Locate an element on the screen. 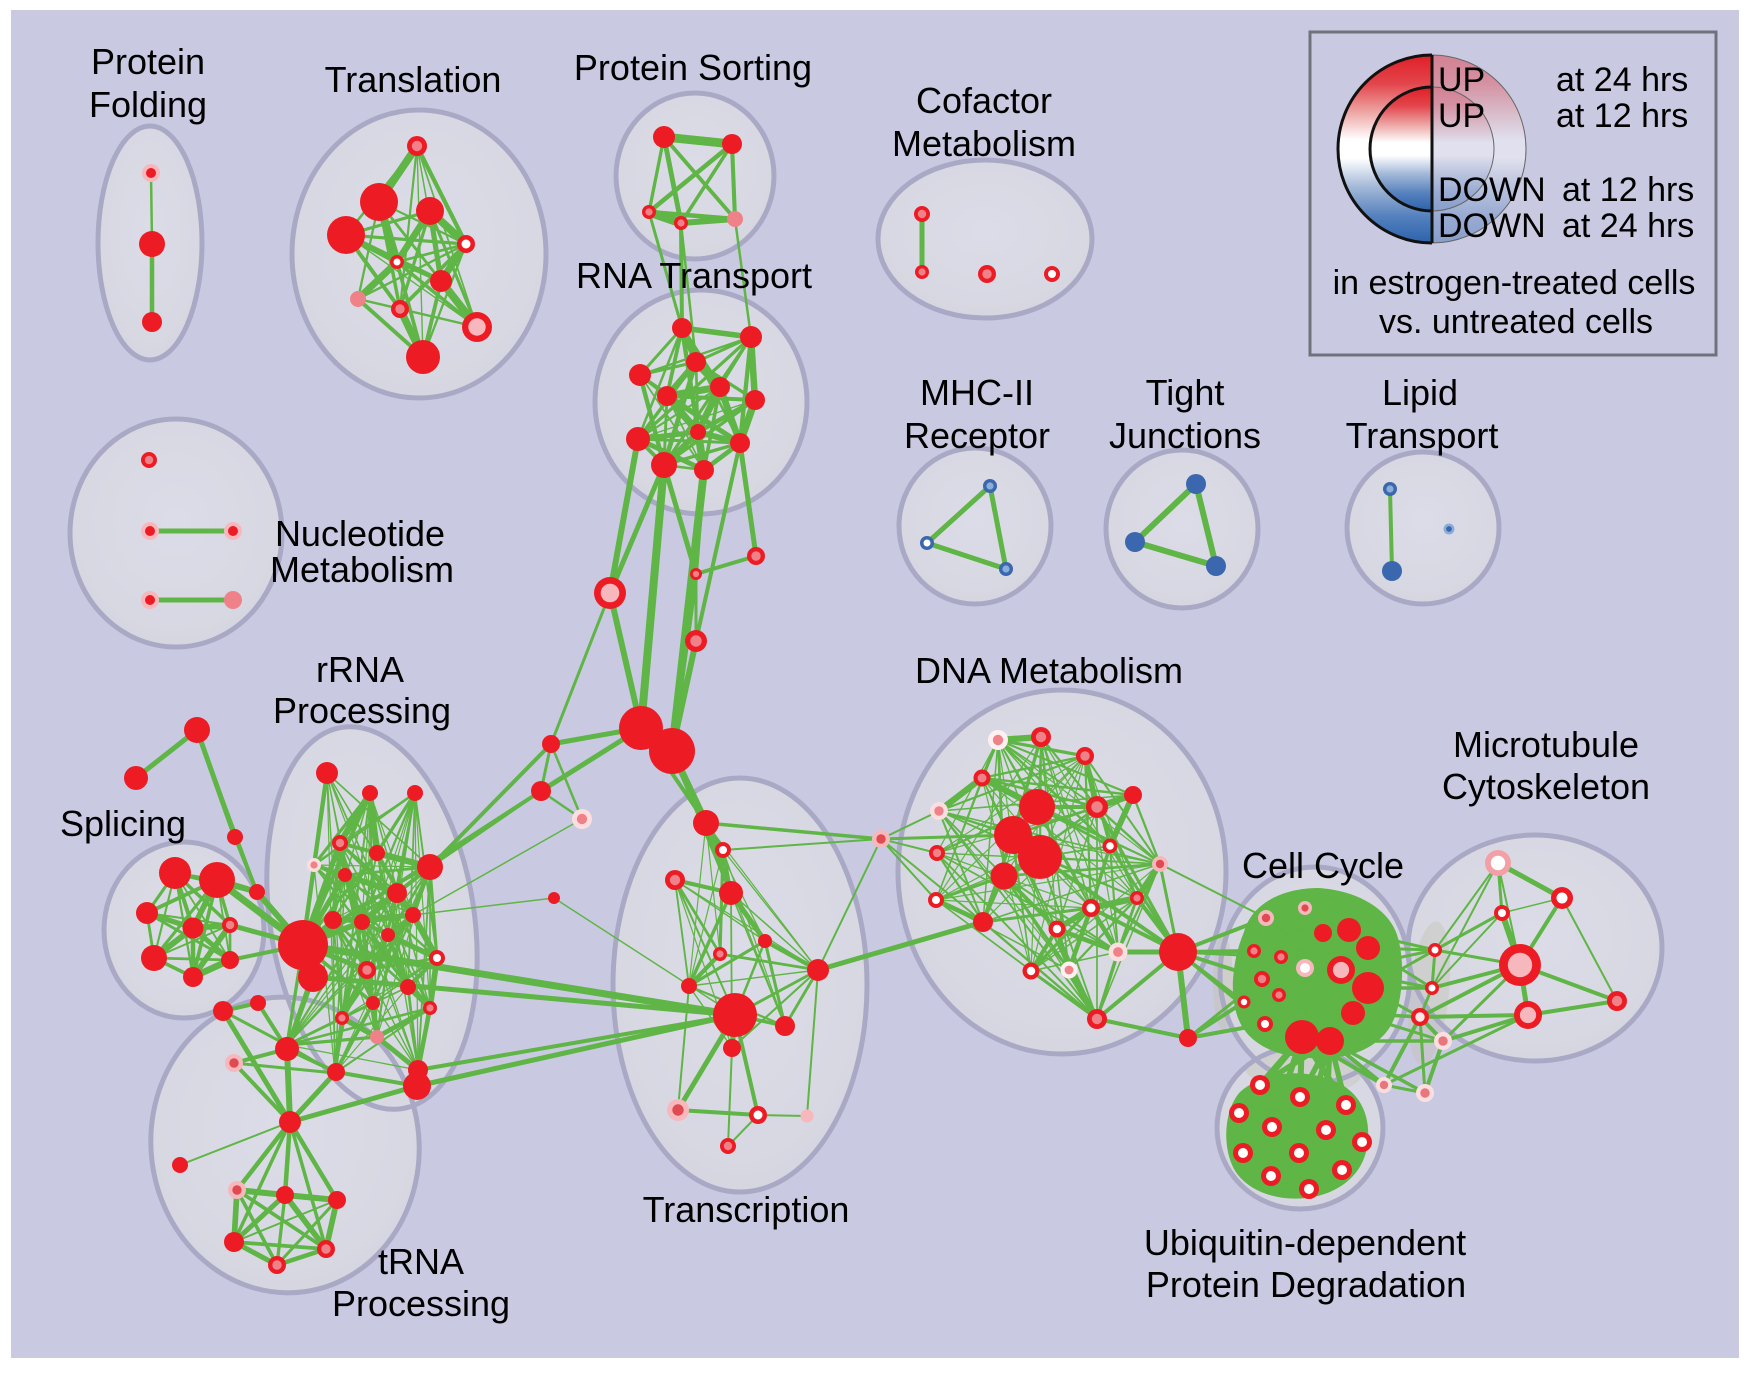  svg-text: tRNA is located at coordinates (421, 1261).